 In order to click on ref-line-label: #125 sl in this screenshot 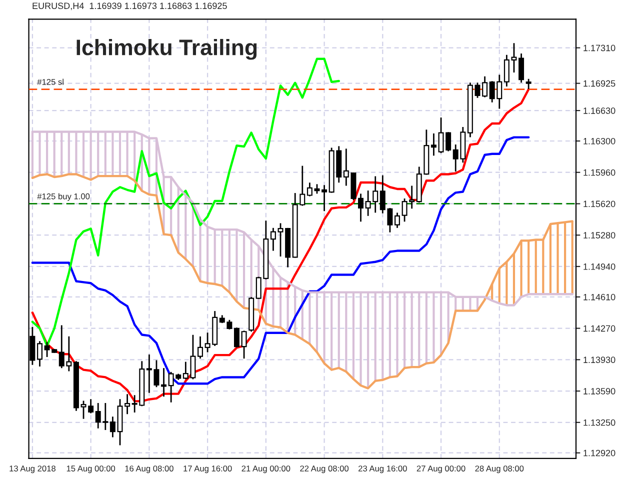, I will do `click(50, 81)`.